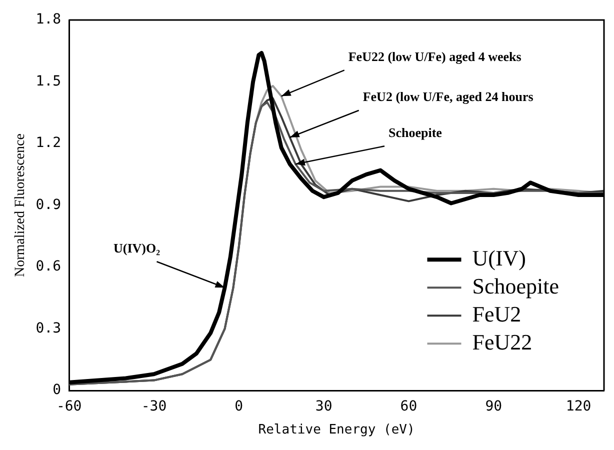 This screenshot has width=614, height=450. I want to click on x-tick-label: 120, so click(579, 406).